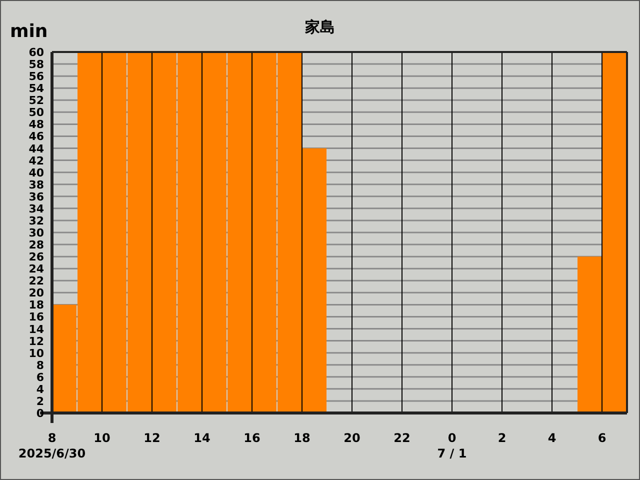 Image resolution: width=640 pixels, height=480 pixels. Describe the element at coordinates (36, 317) in the screenshot. I see `y-tick-label: 16` at that location.